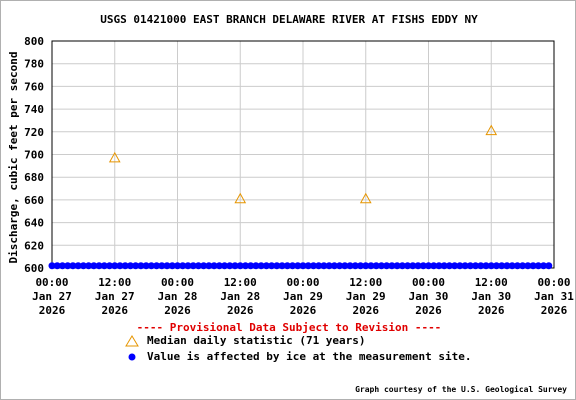  What do you see at coordinates (256, 340) in the screenshot?
I see `legend-median-label: Median daily statistic (71 years)` at bounding box center [256, 340].